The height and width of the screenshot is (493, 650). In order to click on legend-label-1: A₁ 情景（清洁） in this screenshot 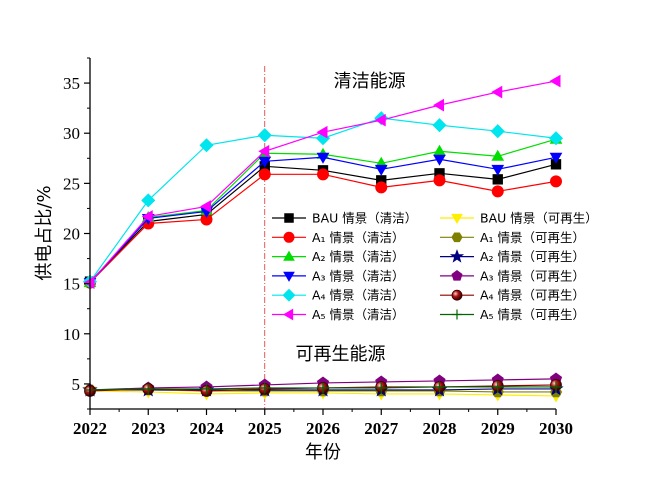, I will do `click(358, 237)`.